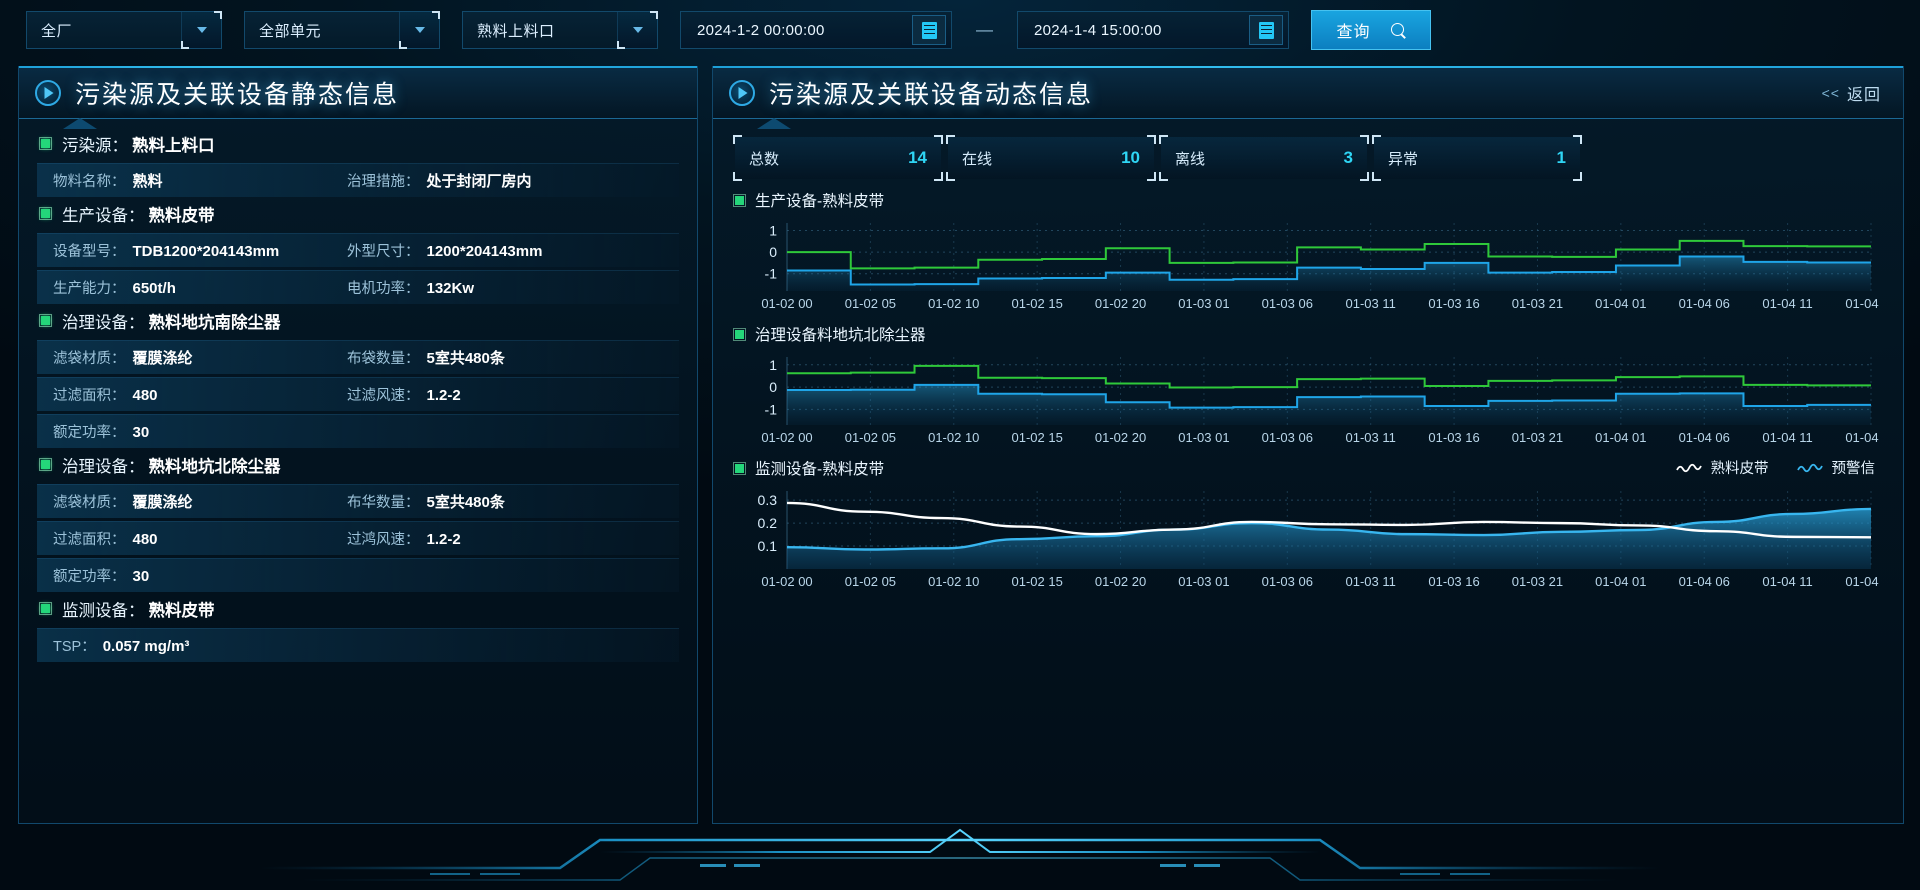 The width and height of the screenshot is (1920, 890). What do you see at coordinates (977, 159) in the screenshot?
I see `status-card-label: 在线` at bounding box center [977, 159].